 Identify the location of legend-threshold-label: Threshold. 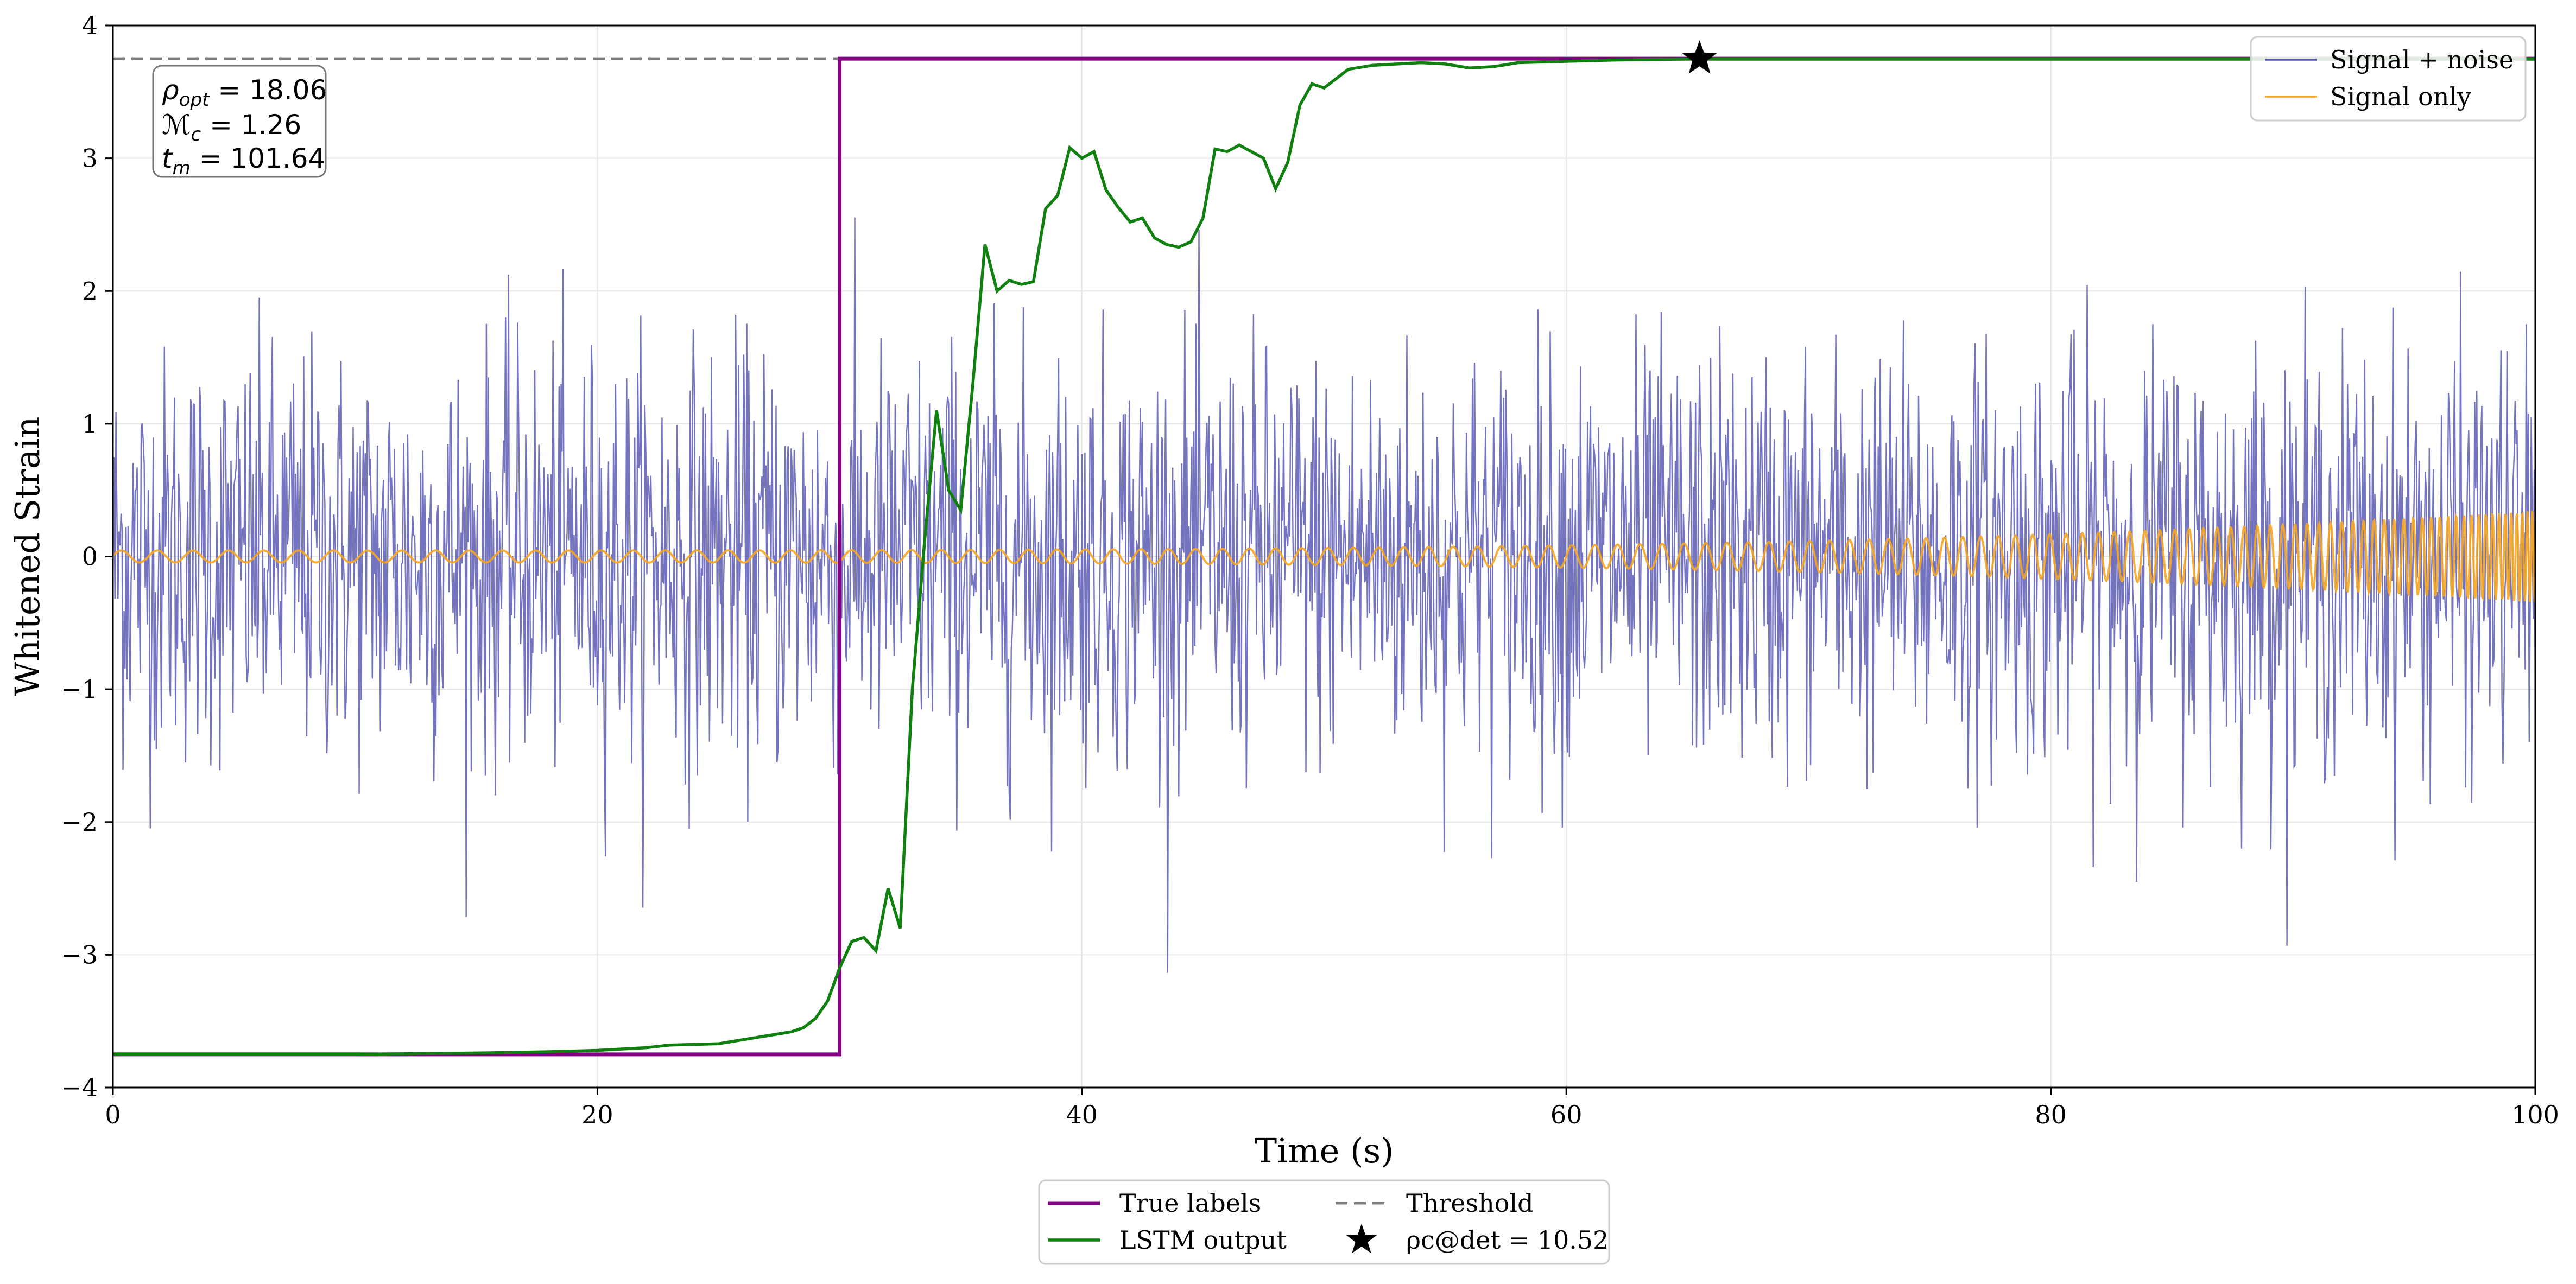
(1470, 1203).